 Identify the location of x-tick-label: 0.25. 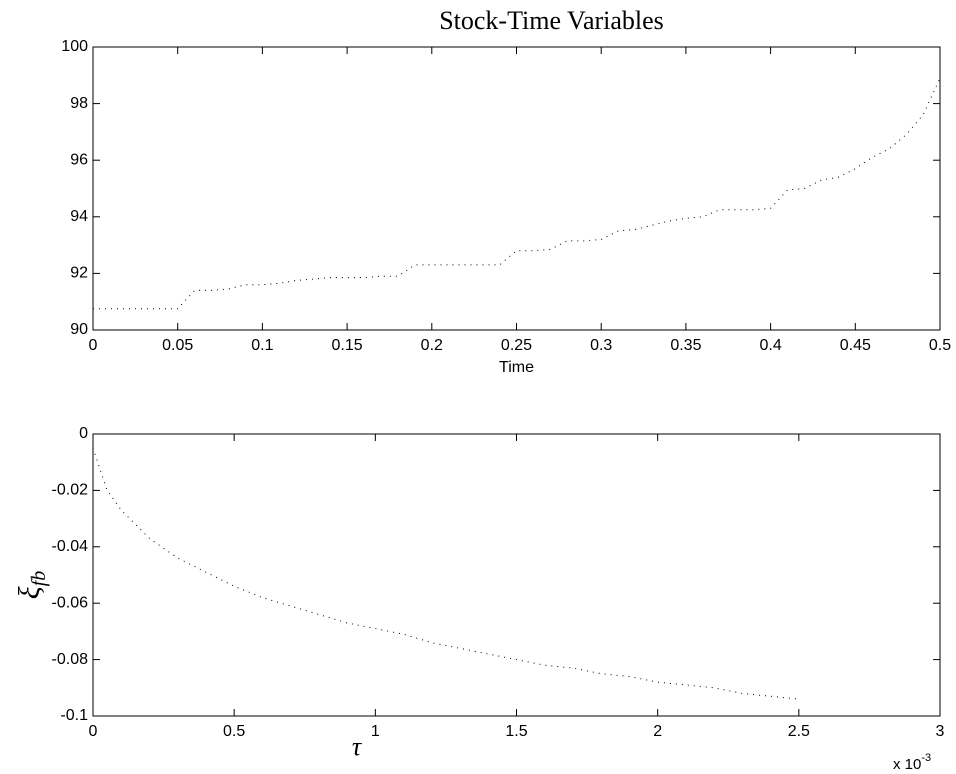
(516, 345).